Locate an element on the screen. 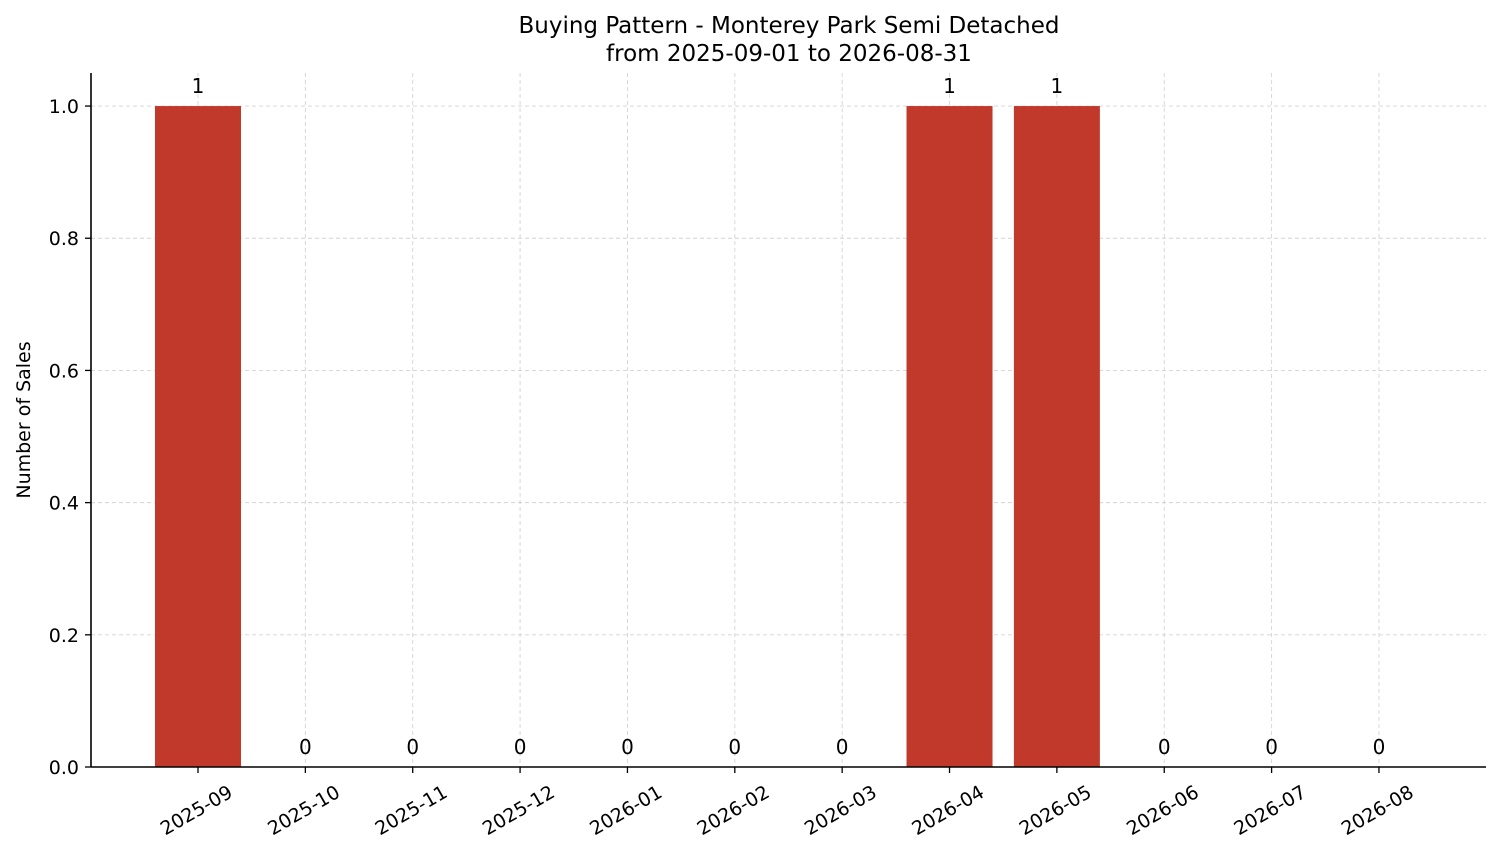 The image size is (1501, 863). x-tick-label: 2026-02 is located at coordinates (734, 810).